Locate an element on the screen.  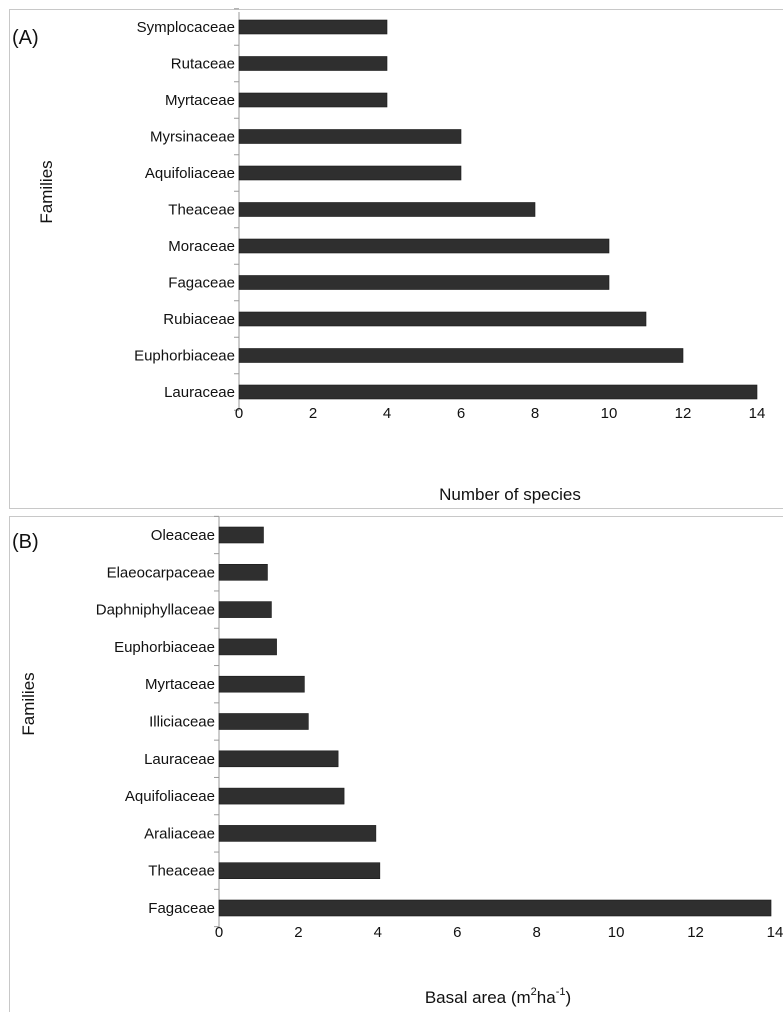
panel-b-category-label: Oleaceae is located at coordinates (183, 535).